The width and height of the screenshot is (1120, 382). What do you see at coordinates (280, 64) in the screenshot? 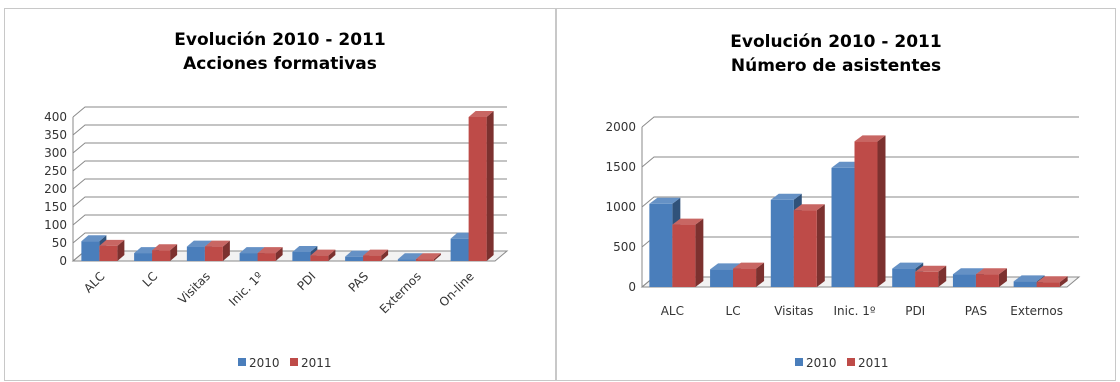
I see `chart-title-line-2: Acciones formativas` at bounding box center [280, 64].